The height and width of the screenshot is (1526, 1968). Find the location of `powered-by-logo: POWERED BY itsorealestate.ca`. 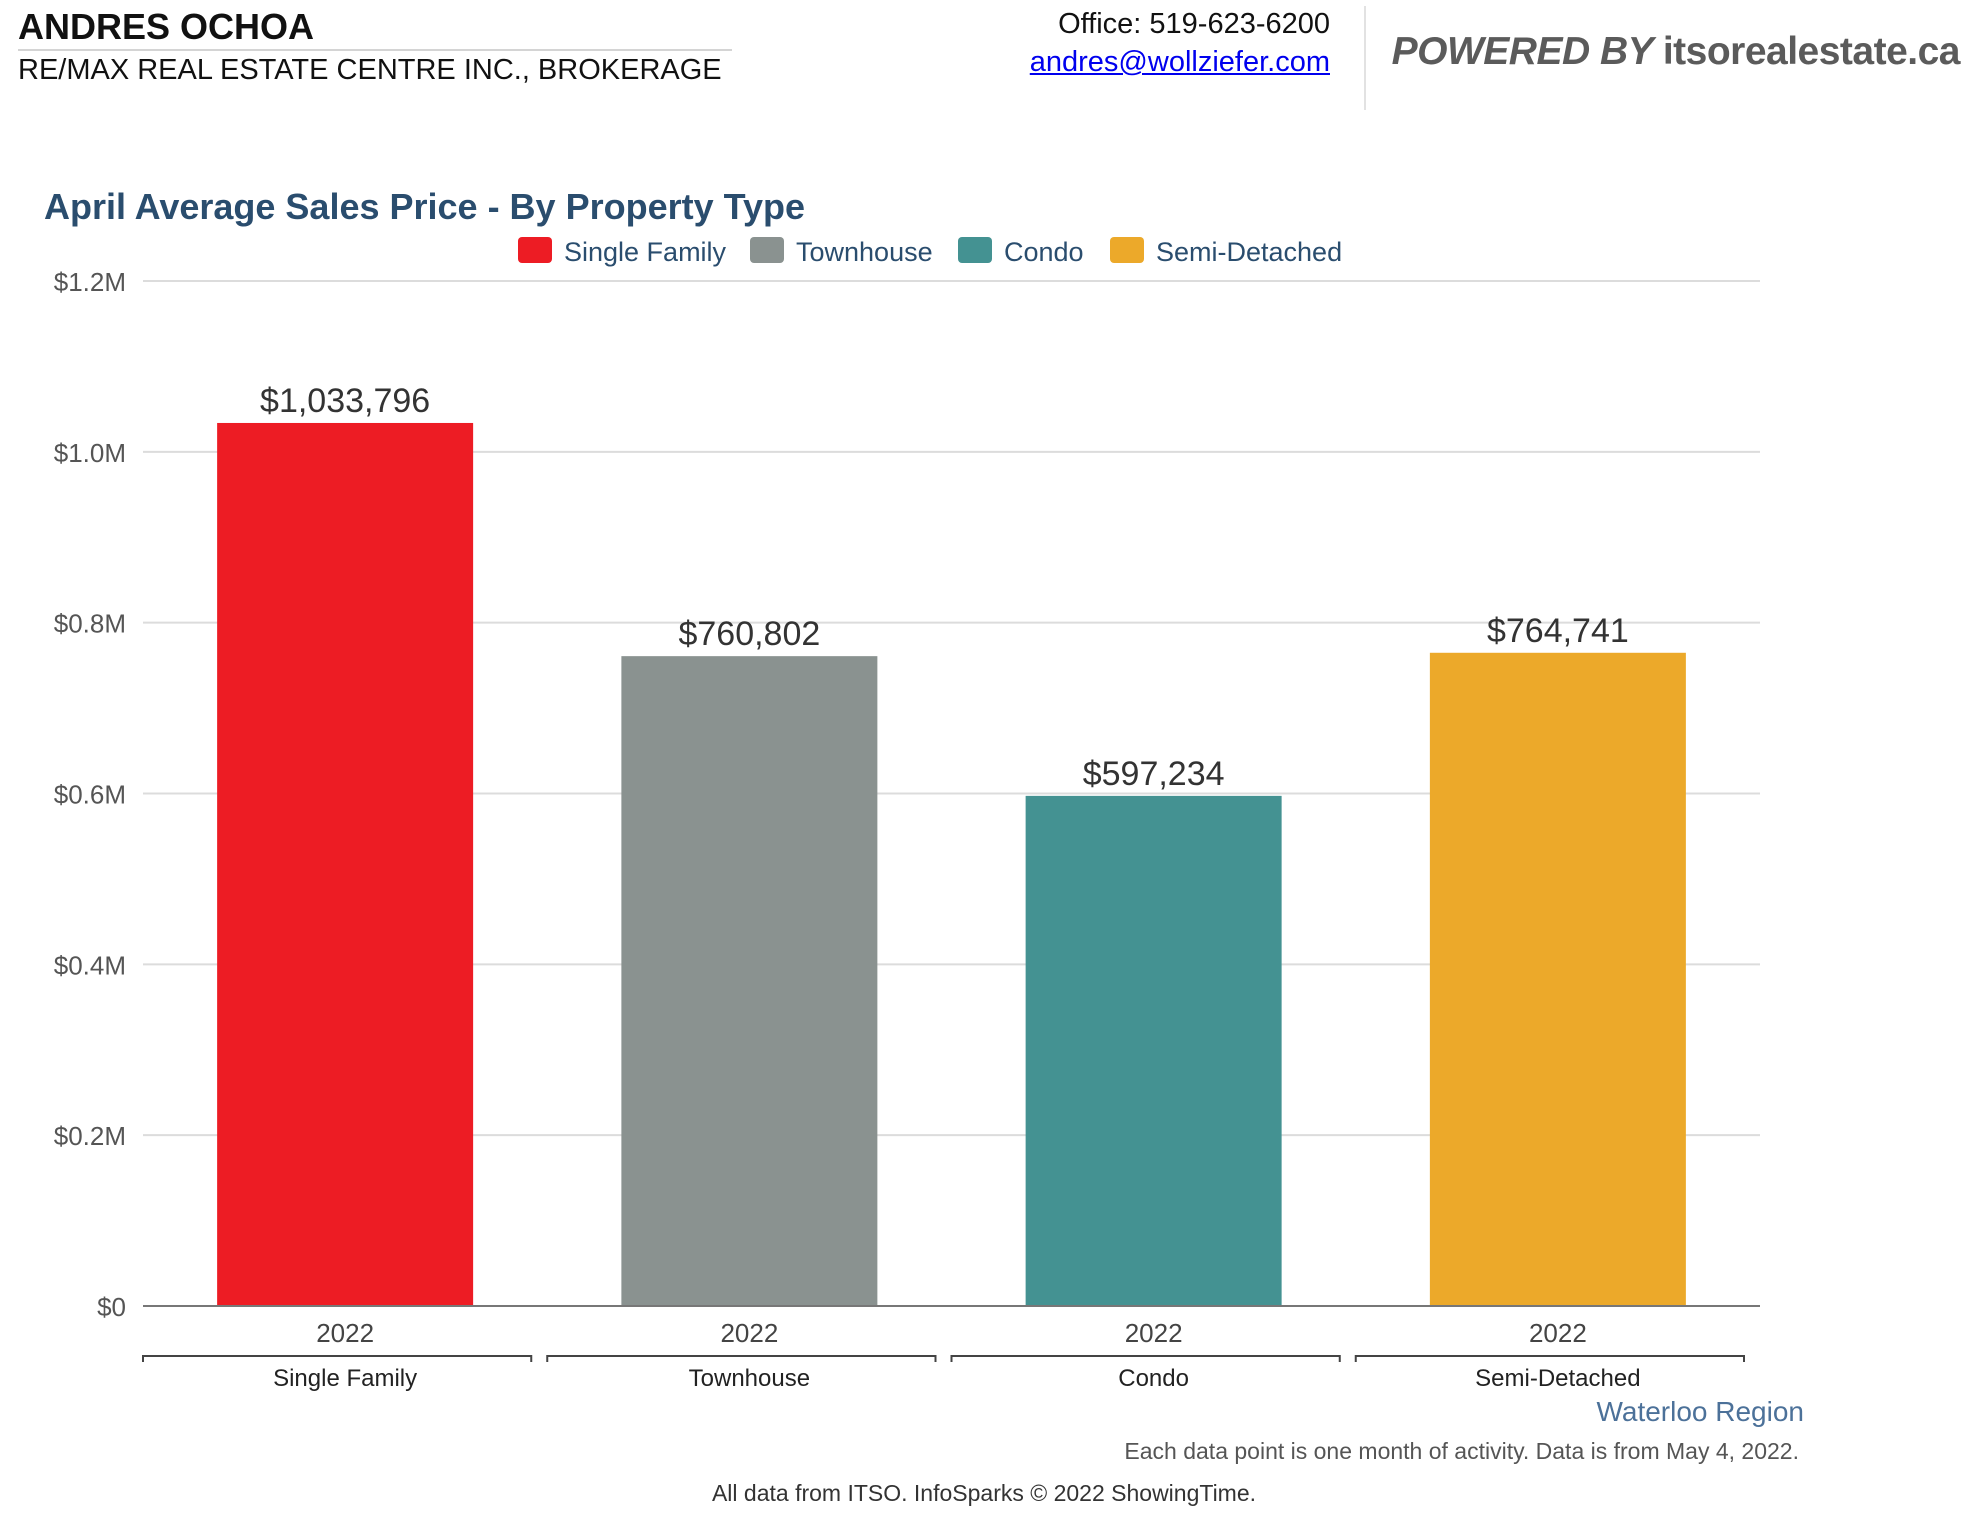

powered-by-logo: POWERED BY itsorealestate.ca is located at coordinates (1676, 52).